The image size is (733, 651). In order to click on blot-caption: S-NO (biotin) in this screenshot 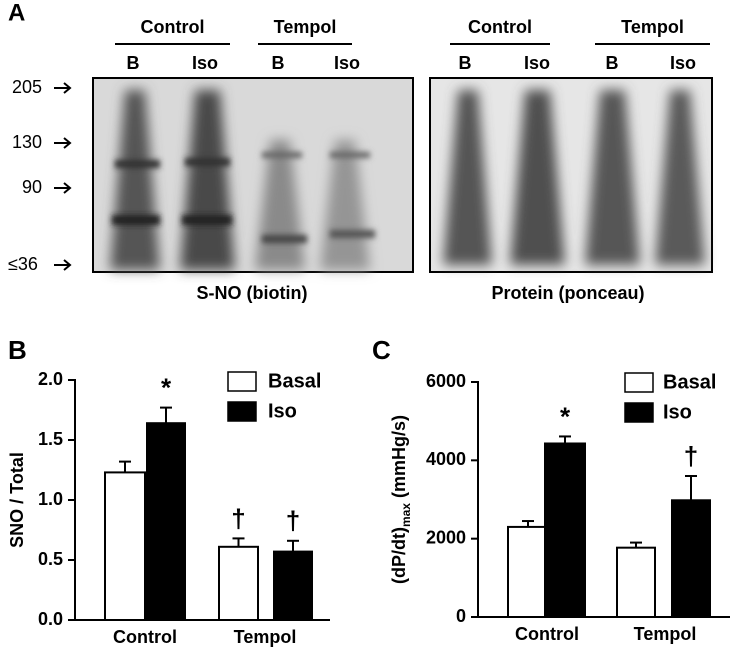, I will do `click(252, 293)`.